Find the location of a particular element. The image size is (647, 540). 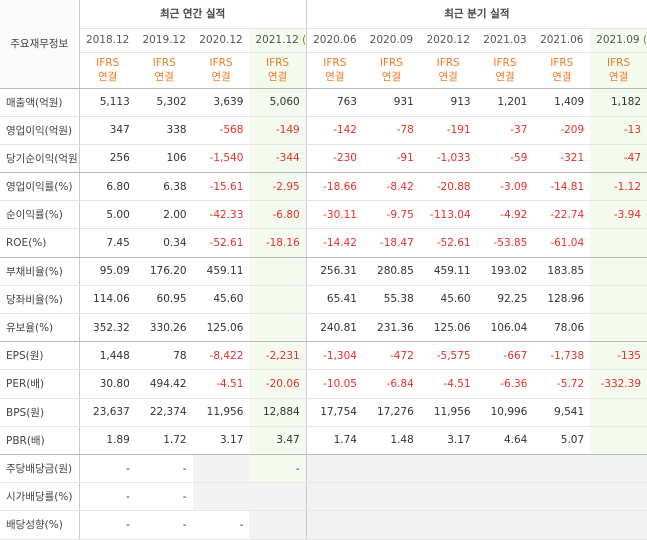

period-label: 2020.12 is located at coordinates (221, 40).